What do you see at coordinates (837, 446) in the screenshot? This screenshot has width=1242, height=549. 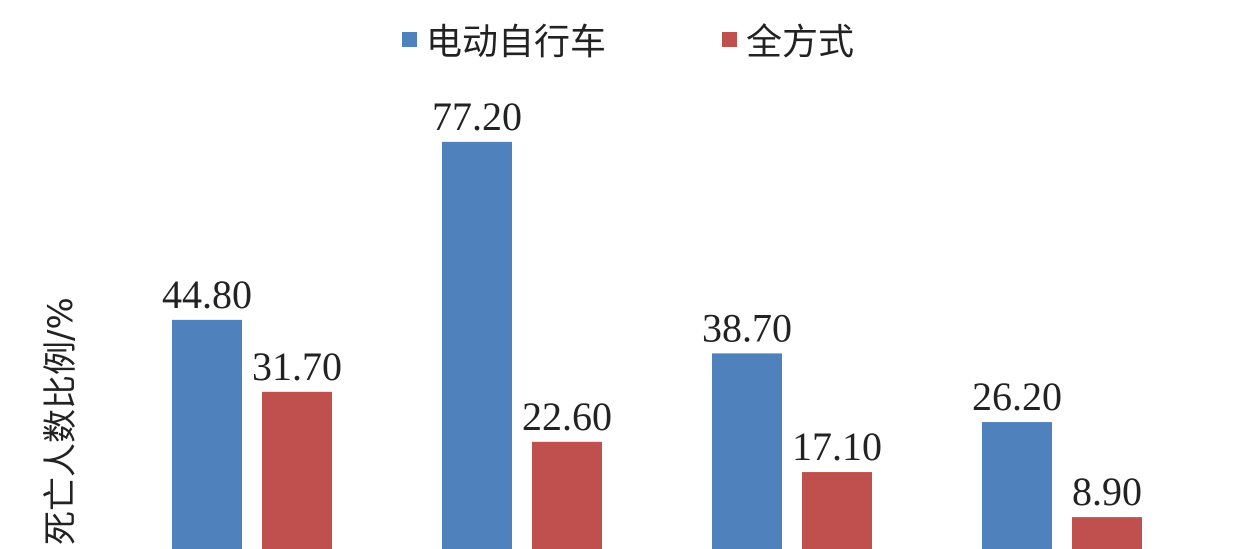 I see `data-label: 17.10` at bounding box center [837, 446].